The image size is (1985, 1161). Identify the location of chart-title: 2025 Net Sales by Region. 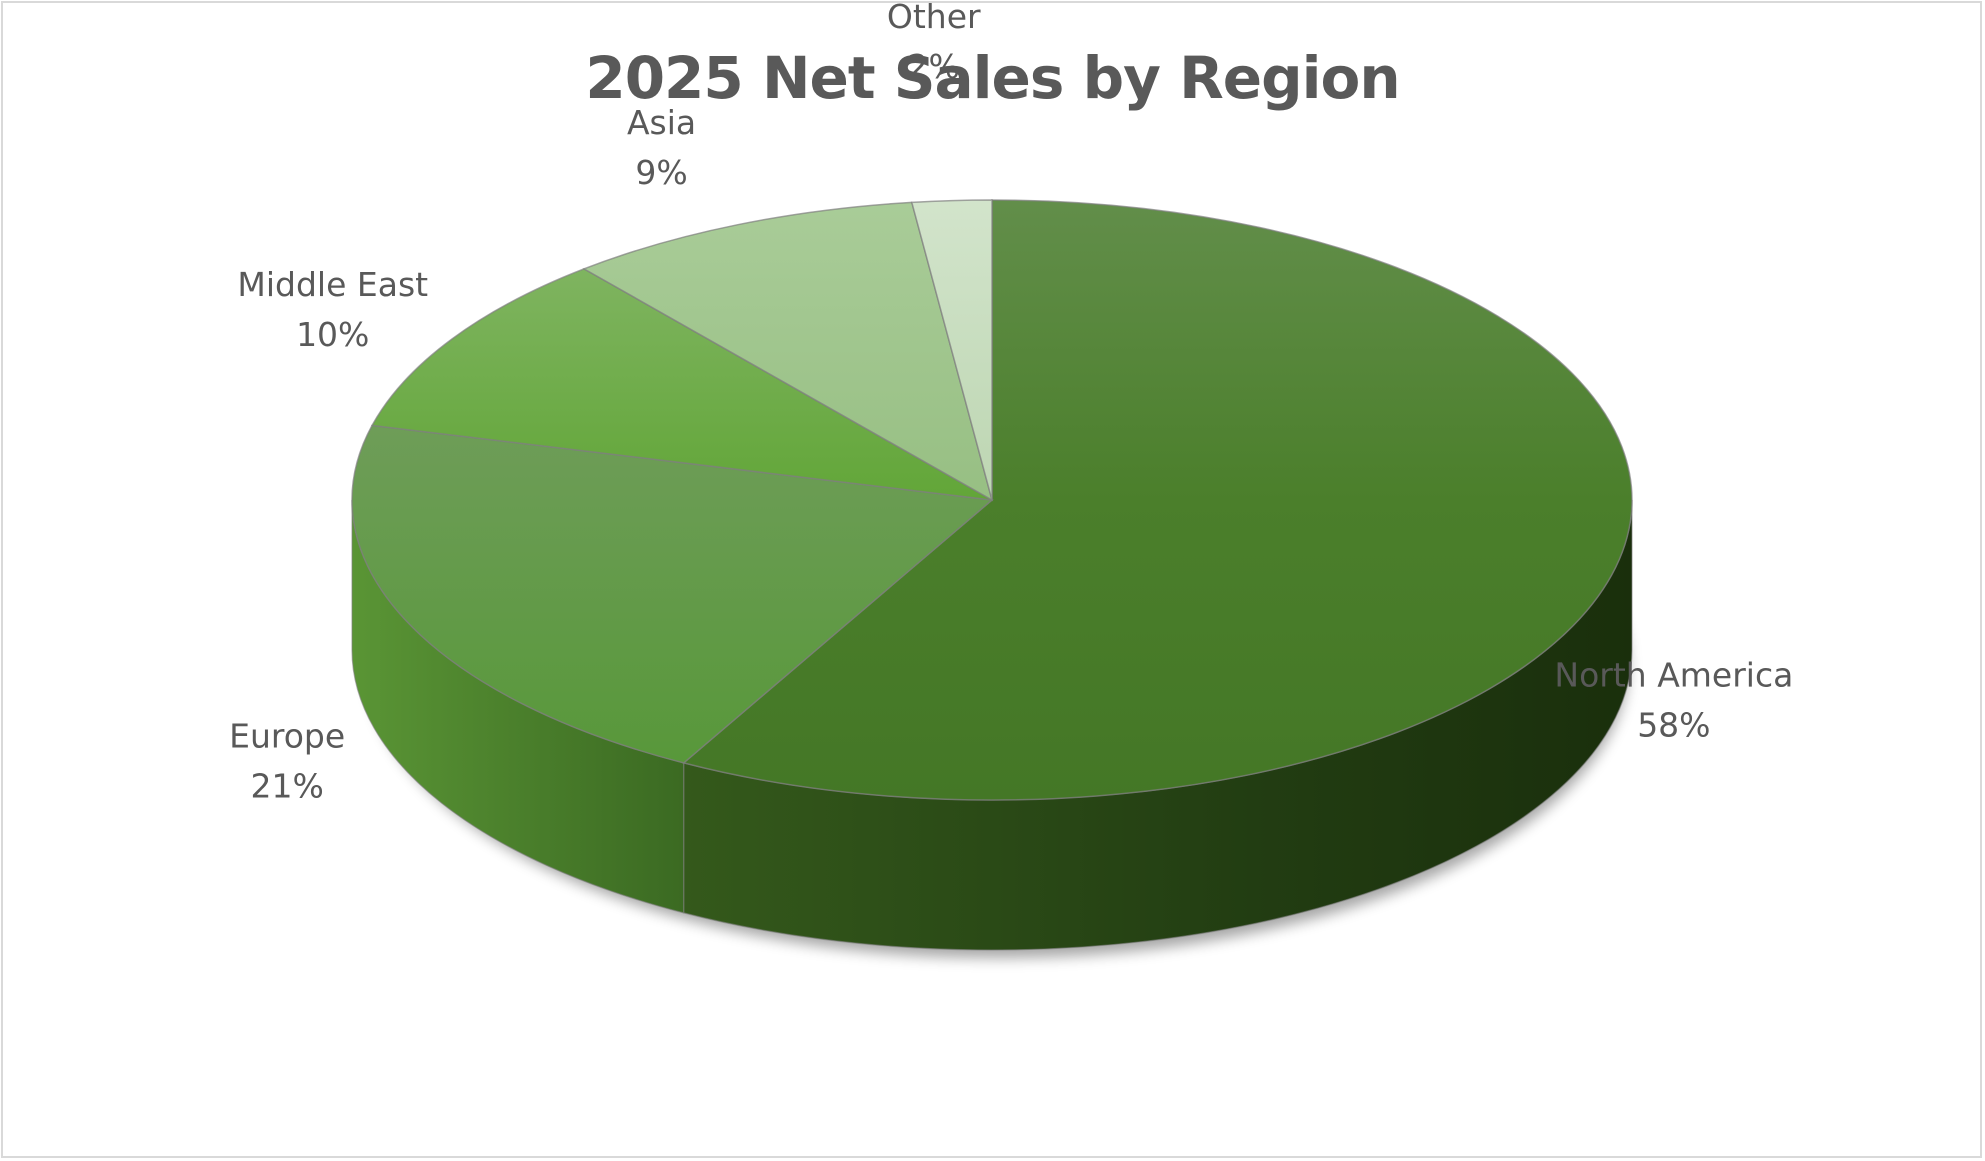
(992, 78).